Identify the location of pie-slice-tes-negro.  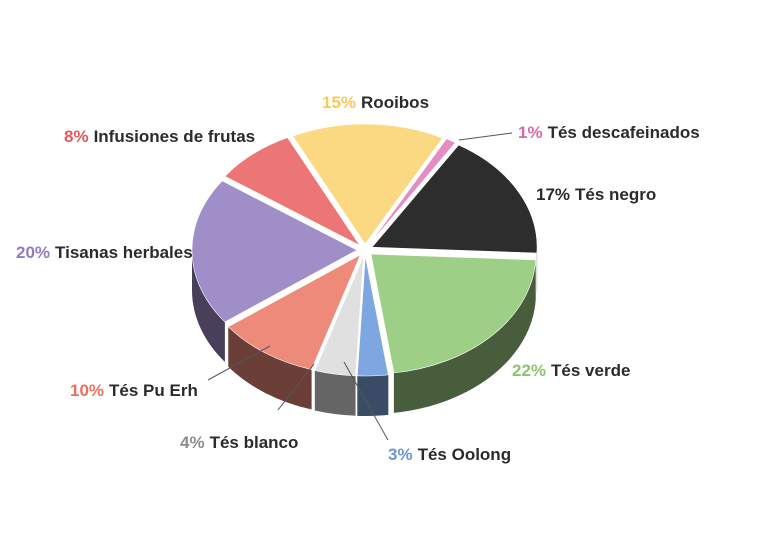
(454, 199).